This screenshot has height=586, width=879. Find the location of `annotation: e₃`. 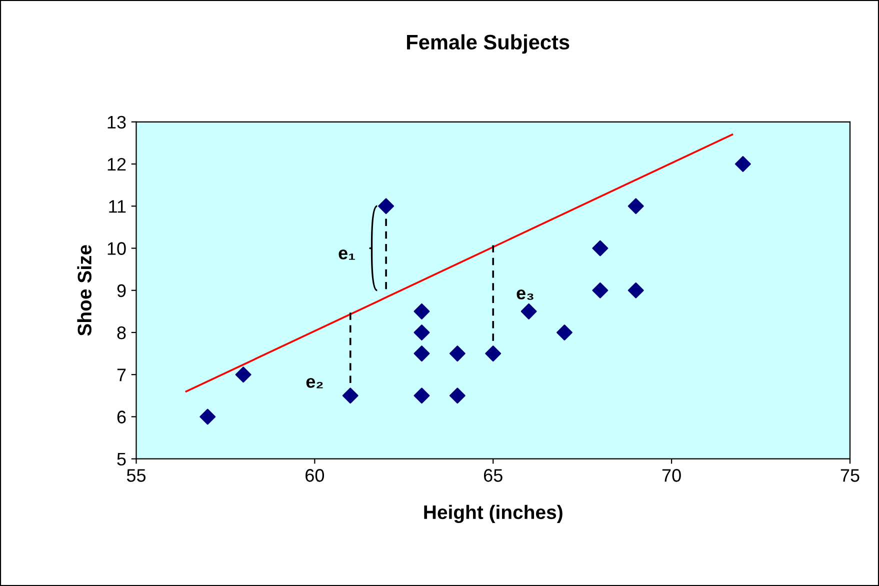

annotation: e₃ is located at coordinates (525, 295).